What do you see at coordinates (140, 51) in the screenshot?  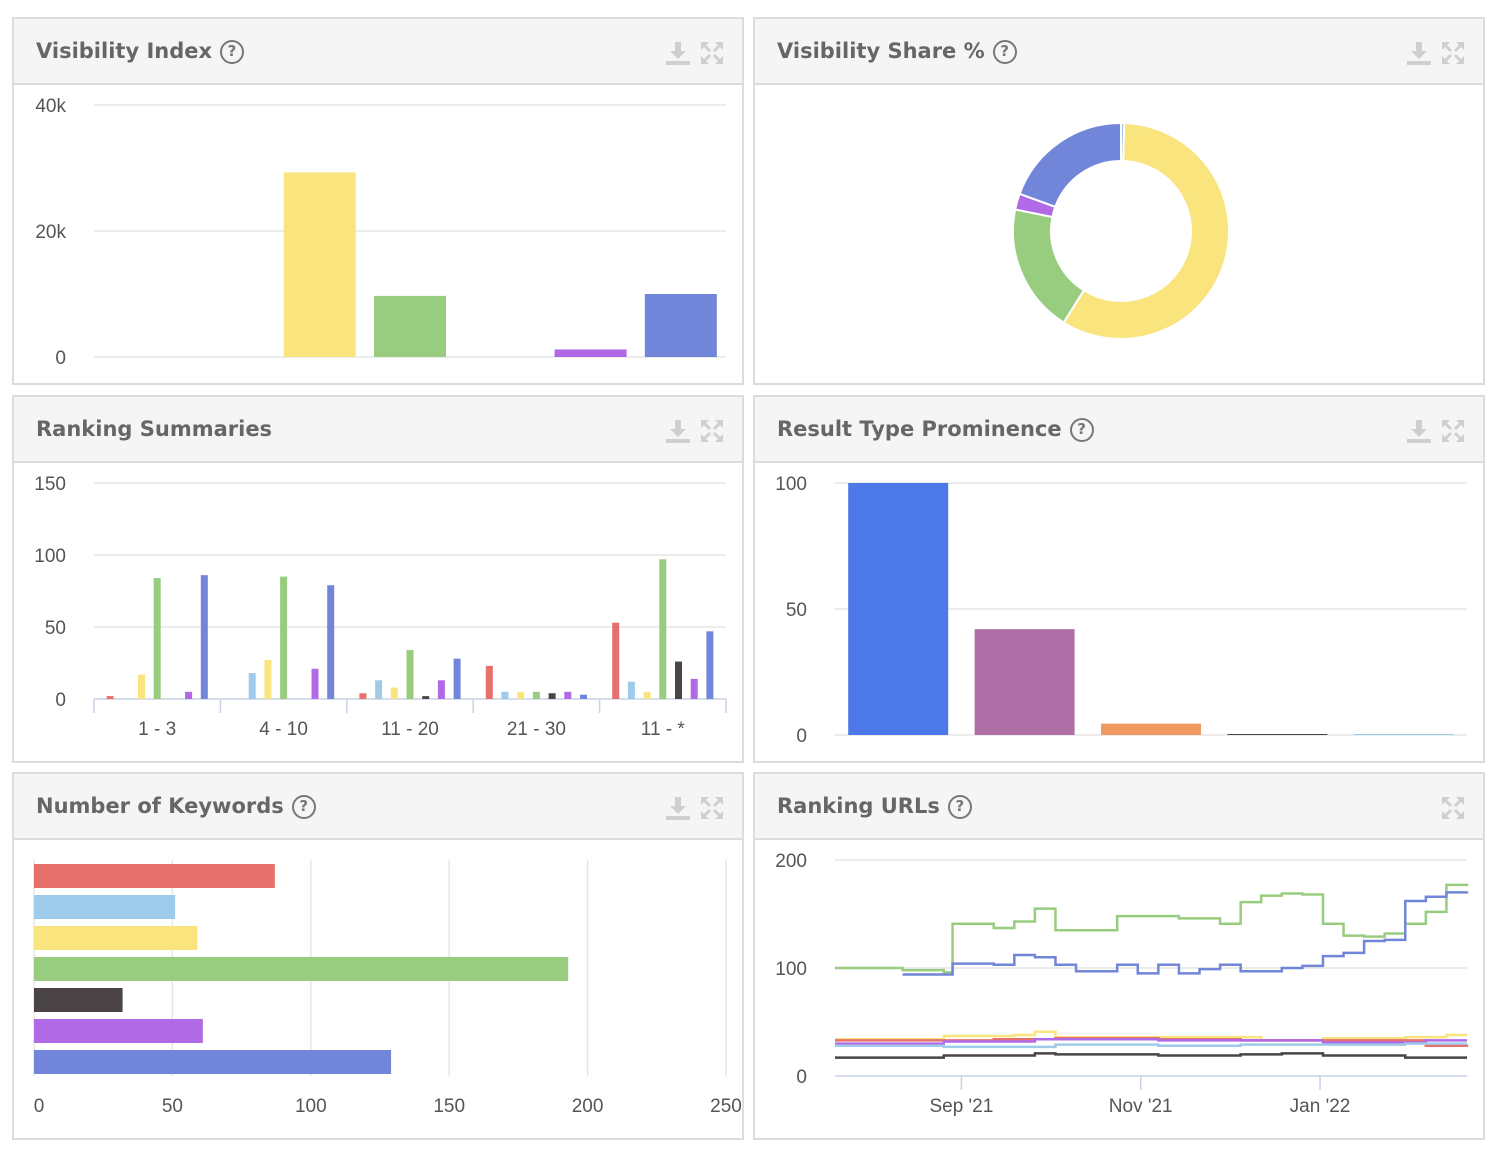 I see `panel-title: Visibility Index?` at bounding box center [140, 51].